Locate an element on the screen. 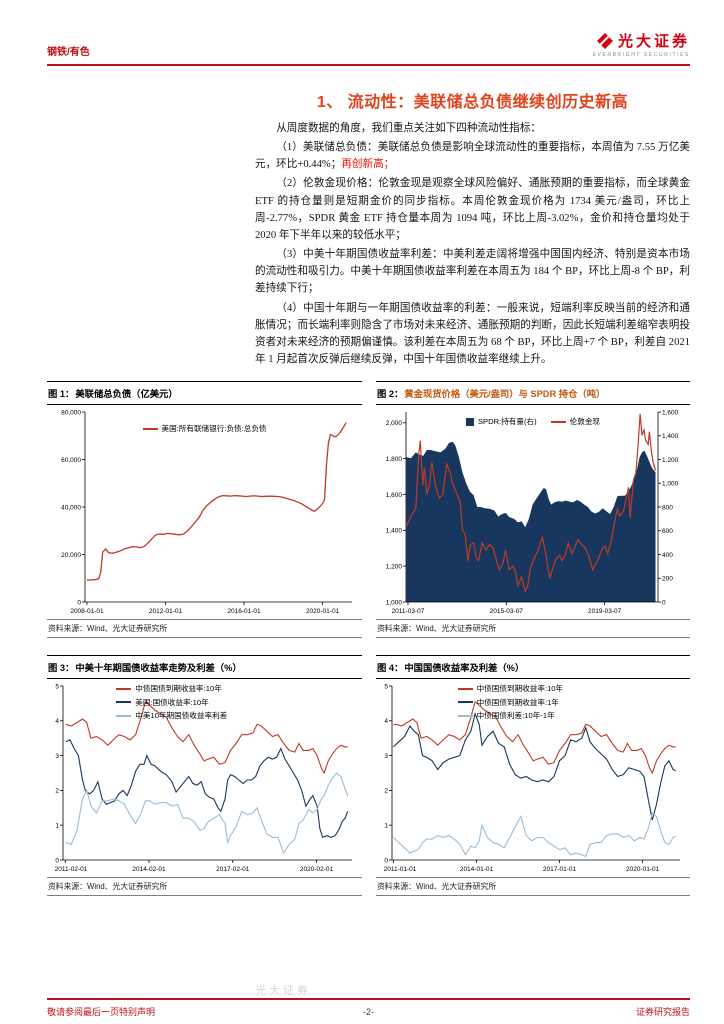 The image size is (724, 1024). section-title: 1、 流动性：美联储总负债继续创历史新高 is located at coordinates (472, 102).